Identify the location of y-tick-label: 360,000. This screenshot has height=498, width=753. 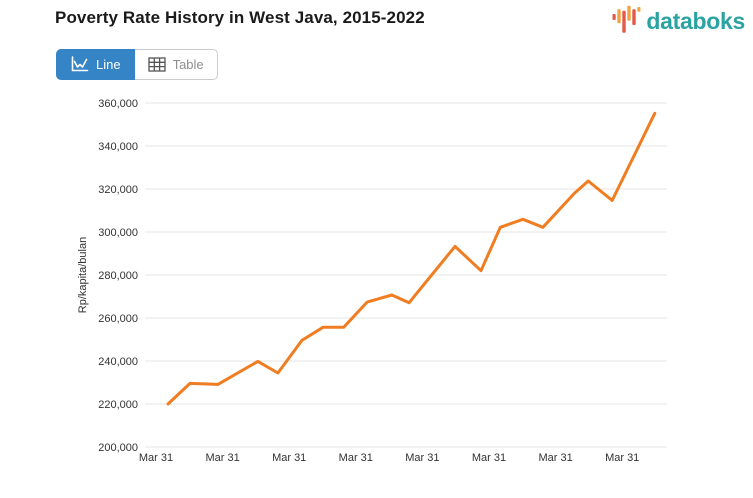
(118, 104).